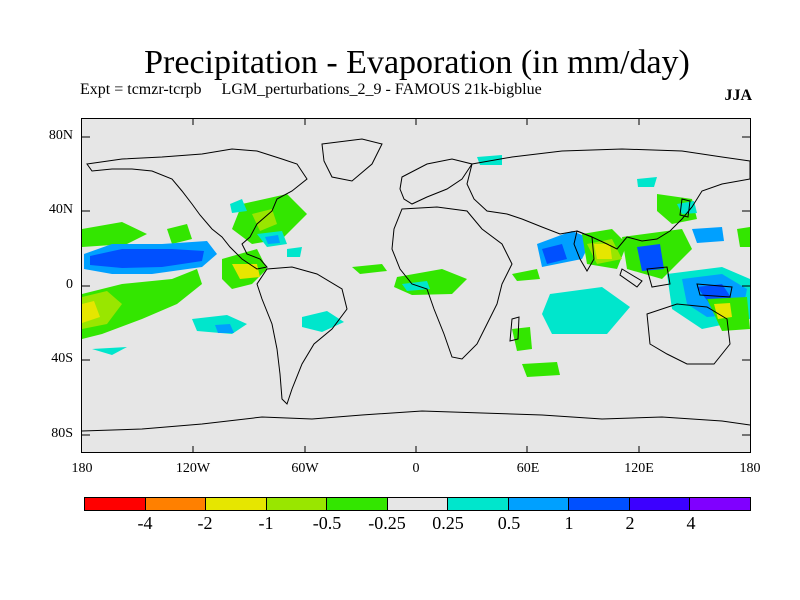 The image size is (800, 600). Describe the element at coordinates (82, 468) in the screenshot. I see `lon-label-180w: 180` at that location.